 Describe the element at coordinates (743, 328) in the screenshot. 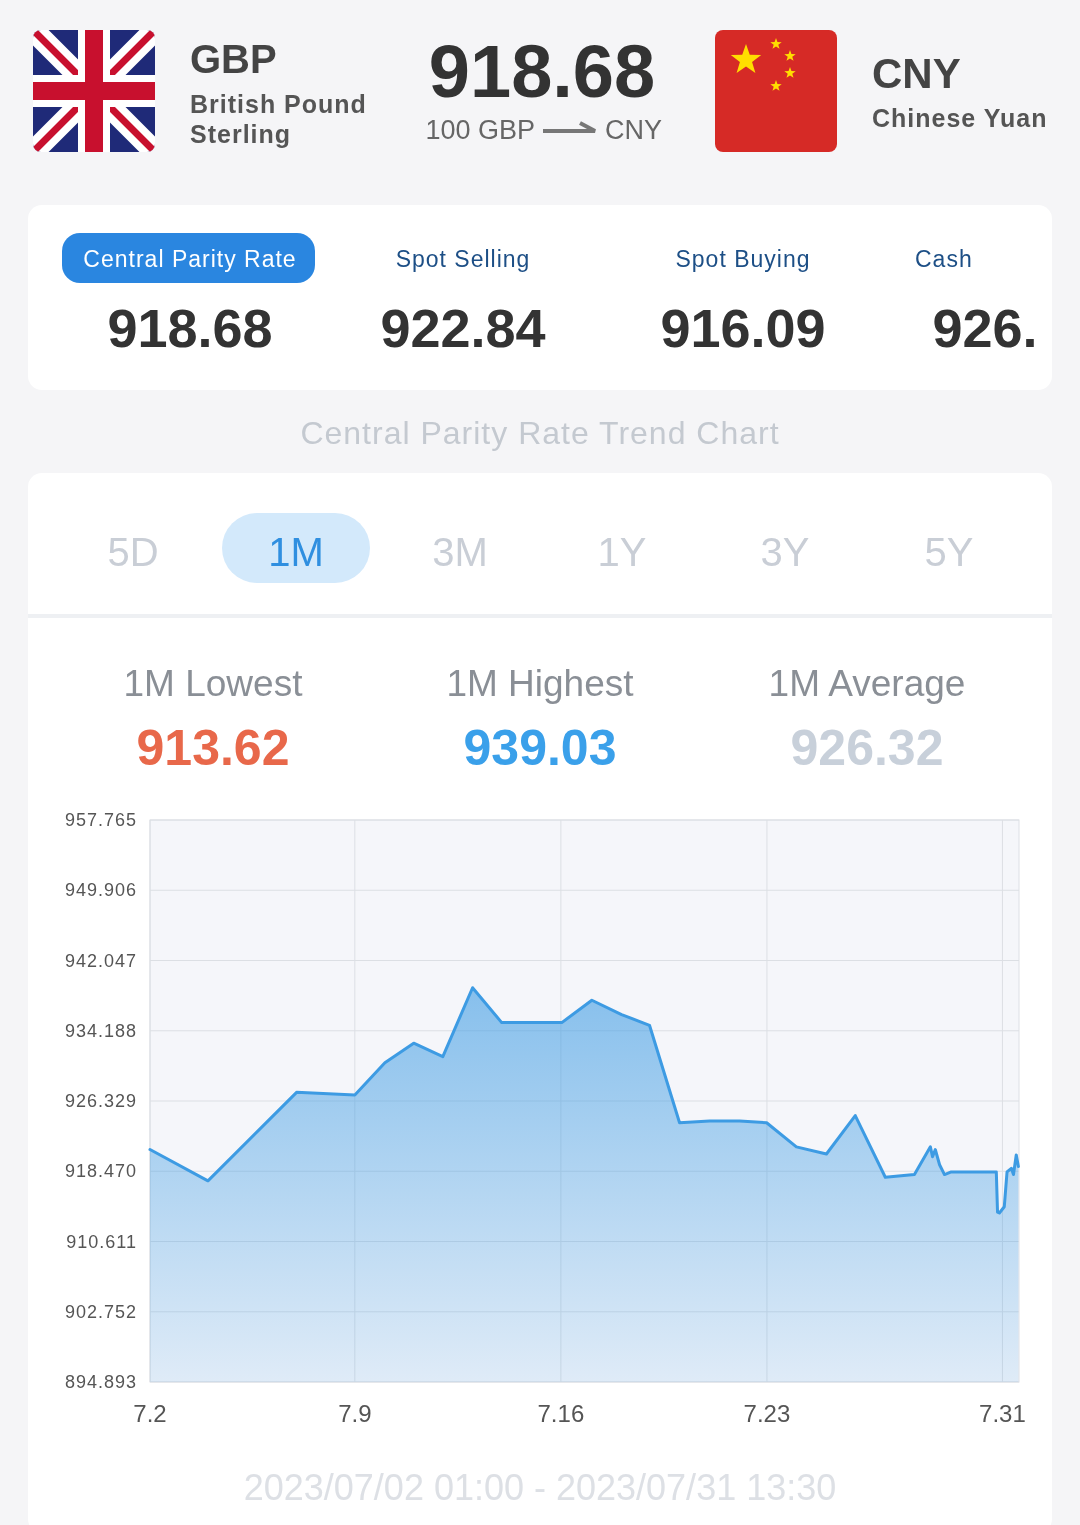

I see `text: 916.09` at that location.